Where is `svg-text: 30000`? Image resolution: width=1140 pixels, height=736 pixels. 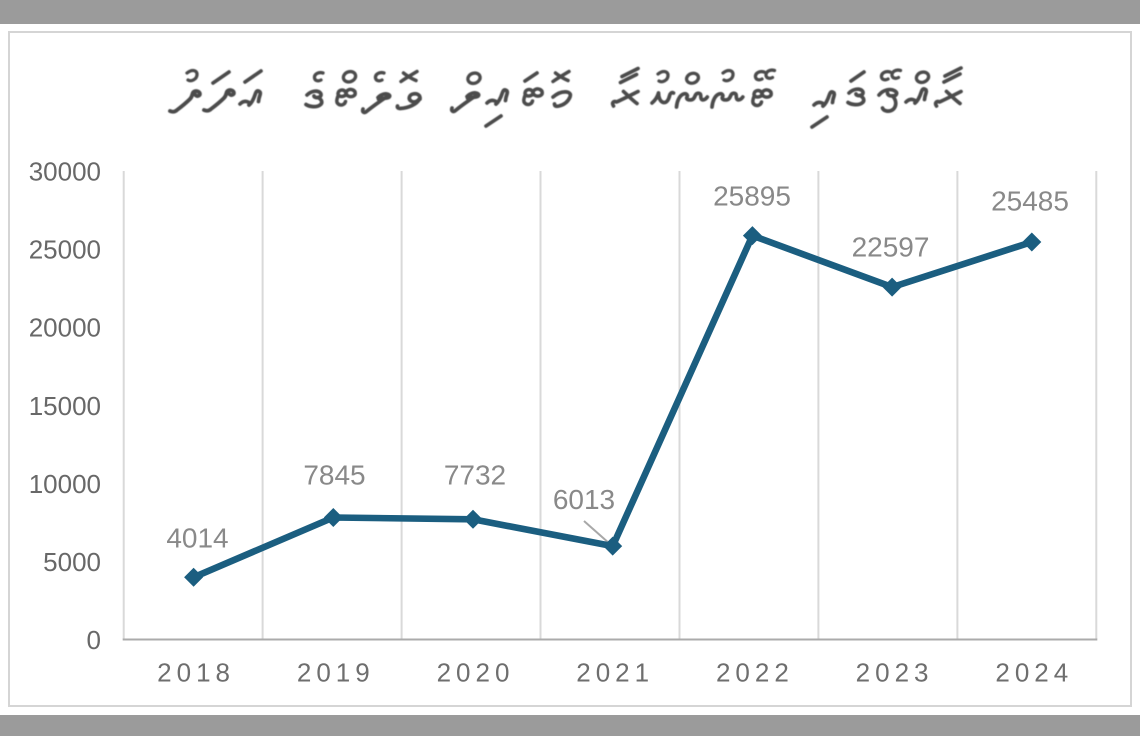
svg-text: 30000 is located at coordinates (65, 172).